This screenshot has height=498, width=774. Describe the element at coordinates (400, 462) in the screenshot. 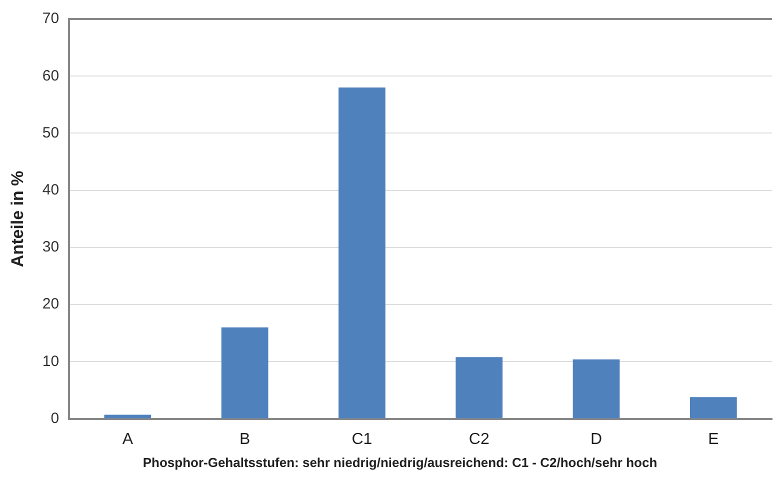

I see `x-axis-title: Phosphor-Gehaltsstufen: sehr niedrig/niedrig/ausreichend: C1 - C2/hoch/sehr hoch` at that location.